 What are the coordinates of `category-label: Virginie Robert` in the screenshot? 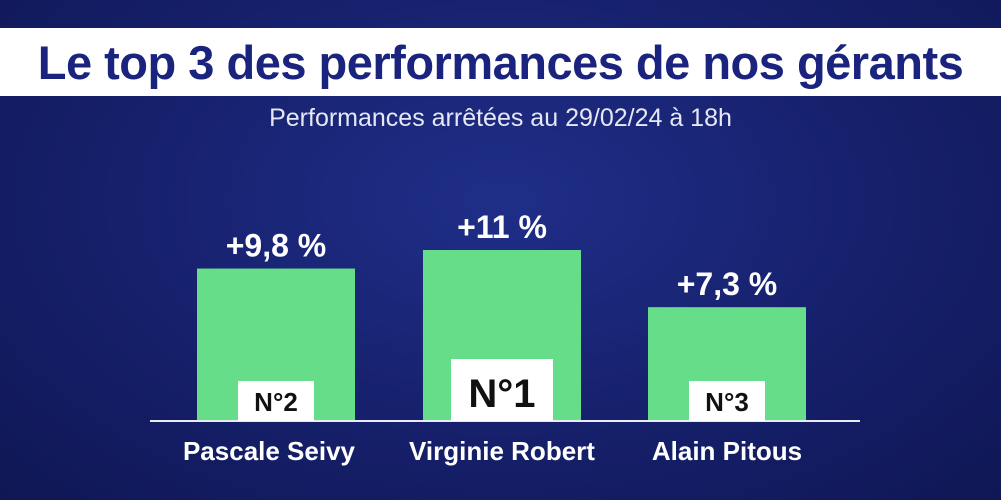 It's located at (502, 451).